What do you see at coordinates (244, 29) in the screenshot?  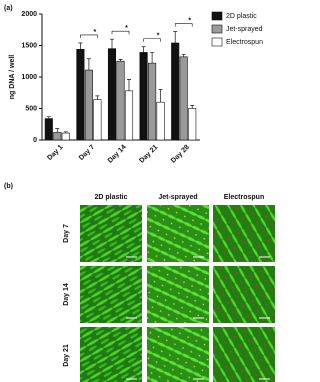 I see `legend-label: Jet-sprayed` at bounding box center [244, 29].